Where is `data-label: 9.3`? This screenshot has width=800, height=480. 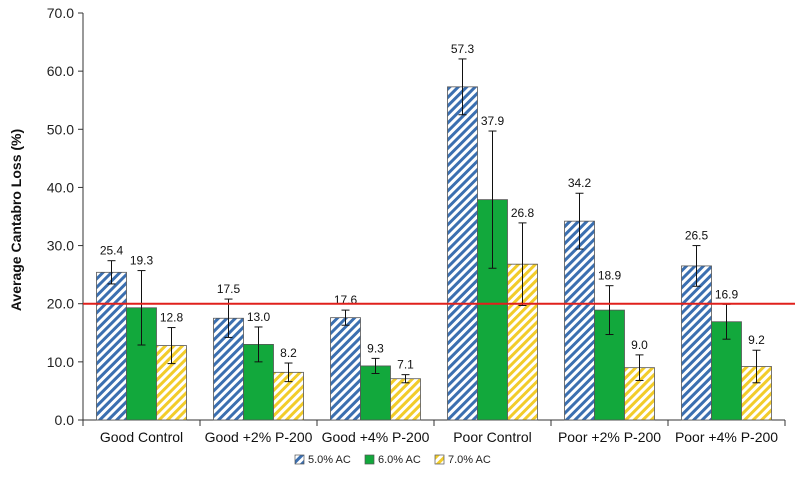
data-label: 9.3 is located at coordinates (375, 348).